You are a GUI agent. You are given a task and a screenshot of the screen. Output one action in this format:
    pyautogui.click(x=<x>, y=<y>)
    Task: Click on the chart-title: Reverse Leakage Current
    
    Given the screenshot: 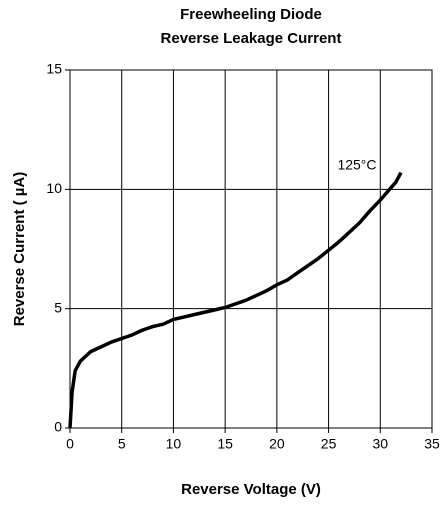 What is the action you would take?
    pyautogui.click(x=251, y=38)
    